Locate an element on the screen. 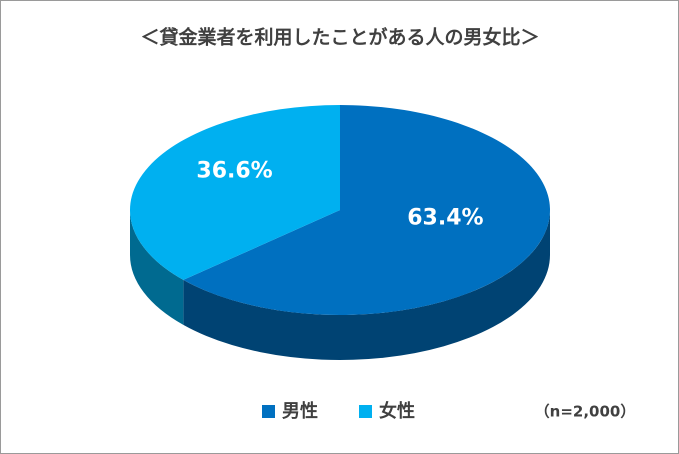 The width and height of the screenshot is (679, 454). pie-slice is located at coordinates (234, 192).